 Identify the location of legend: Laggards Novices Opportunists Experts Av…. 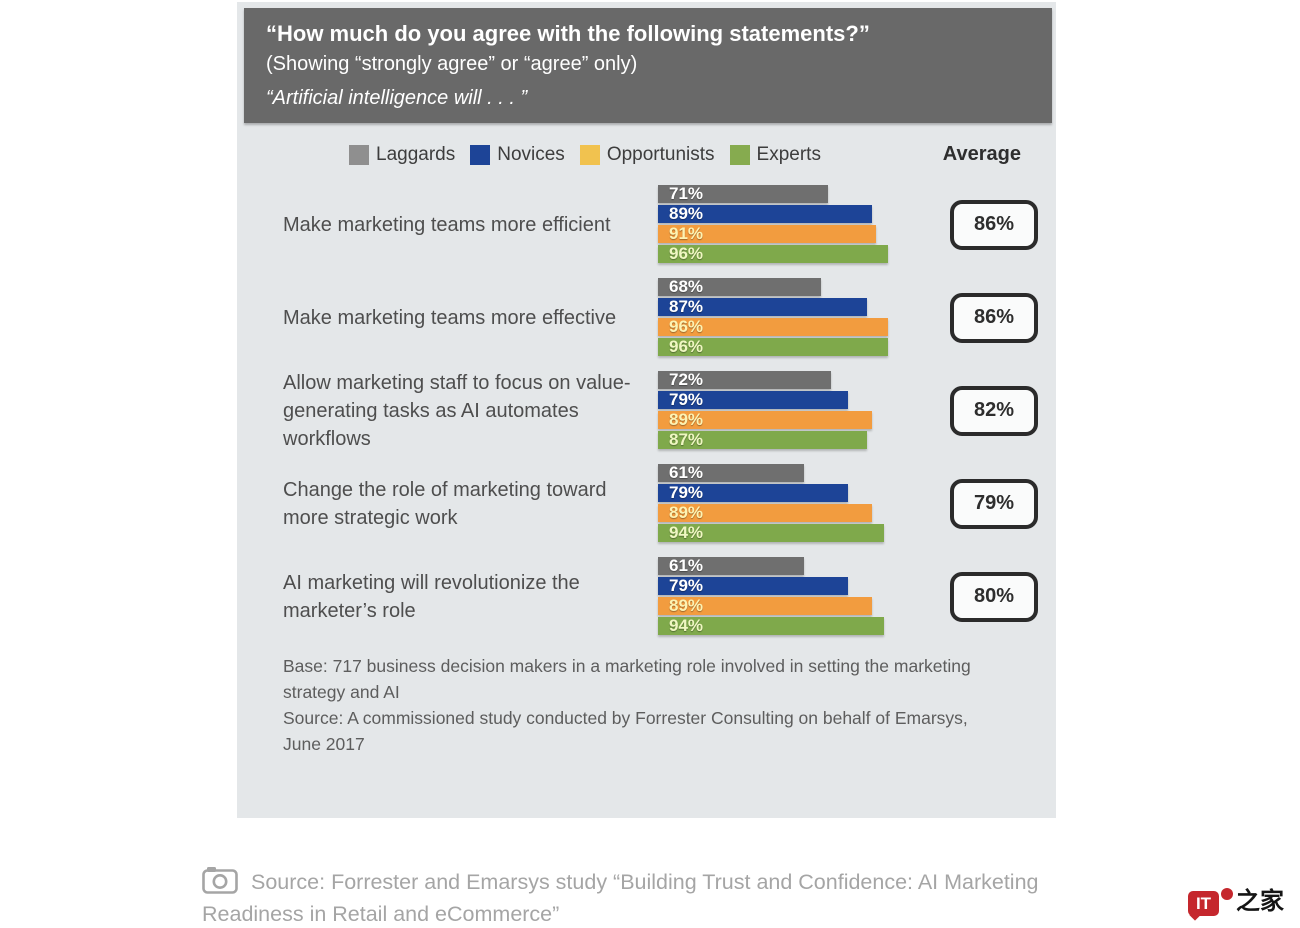
(693, 154).